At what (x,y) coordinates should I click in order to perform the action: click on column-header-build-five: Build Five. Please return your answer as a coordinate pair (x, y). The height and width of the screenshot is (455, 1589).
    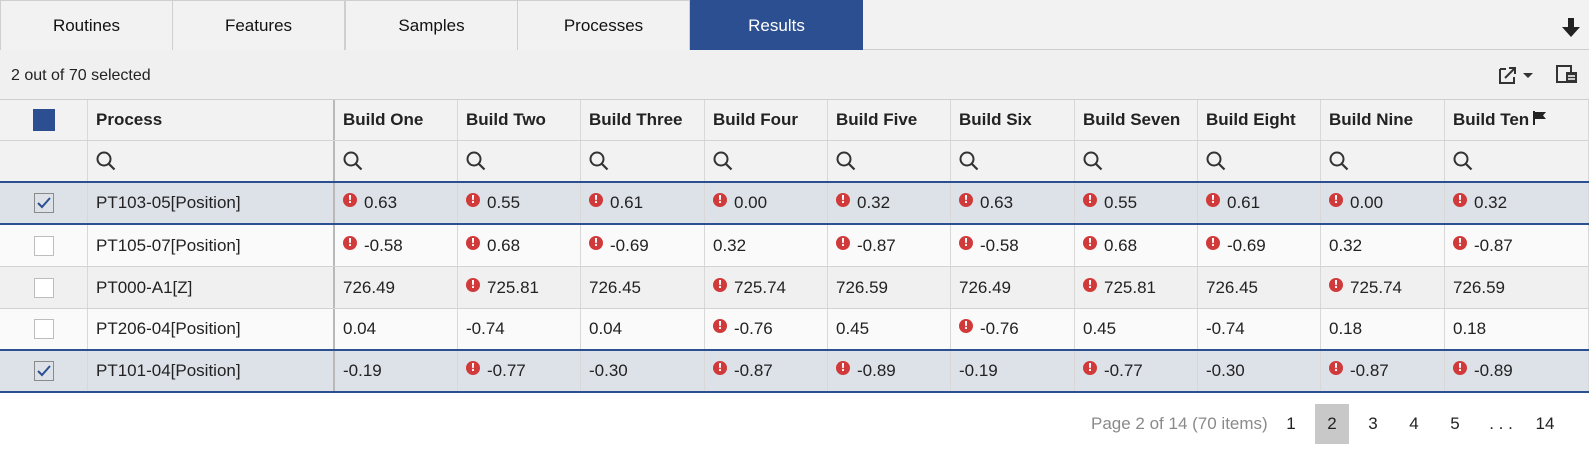
    Looking at the image, I should click on (889, 120).